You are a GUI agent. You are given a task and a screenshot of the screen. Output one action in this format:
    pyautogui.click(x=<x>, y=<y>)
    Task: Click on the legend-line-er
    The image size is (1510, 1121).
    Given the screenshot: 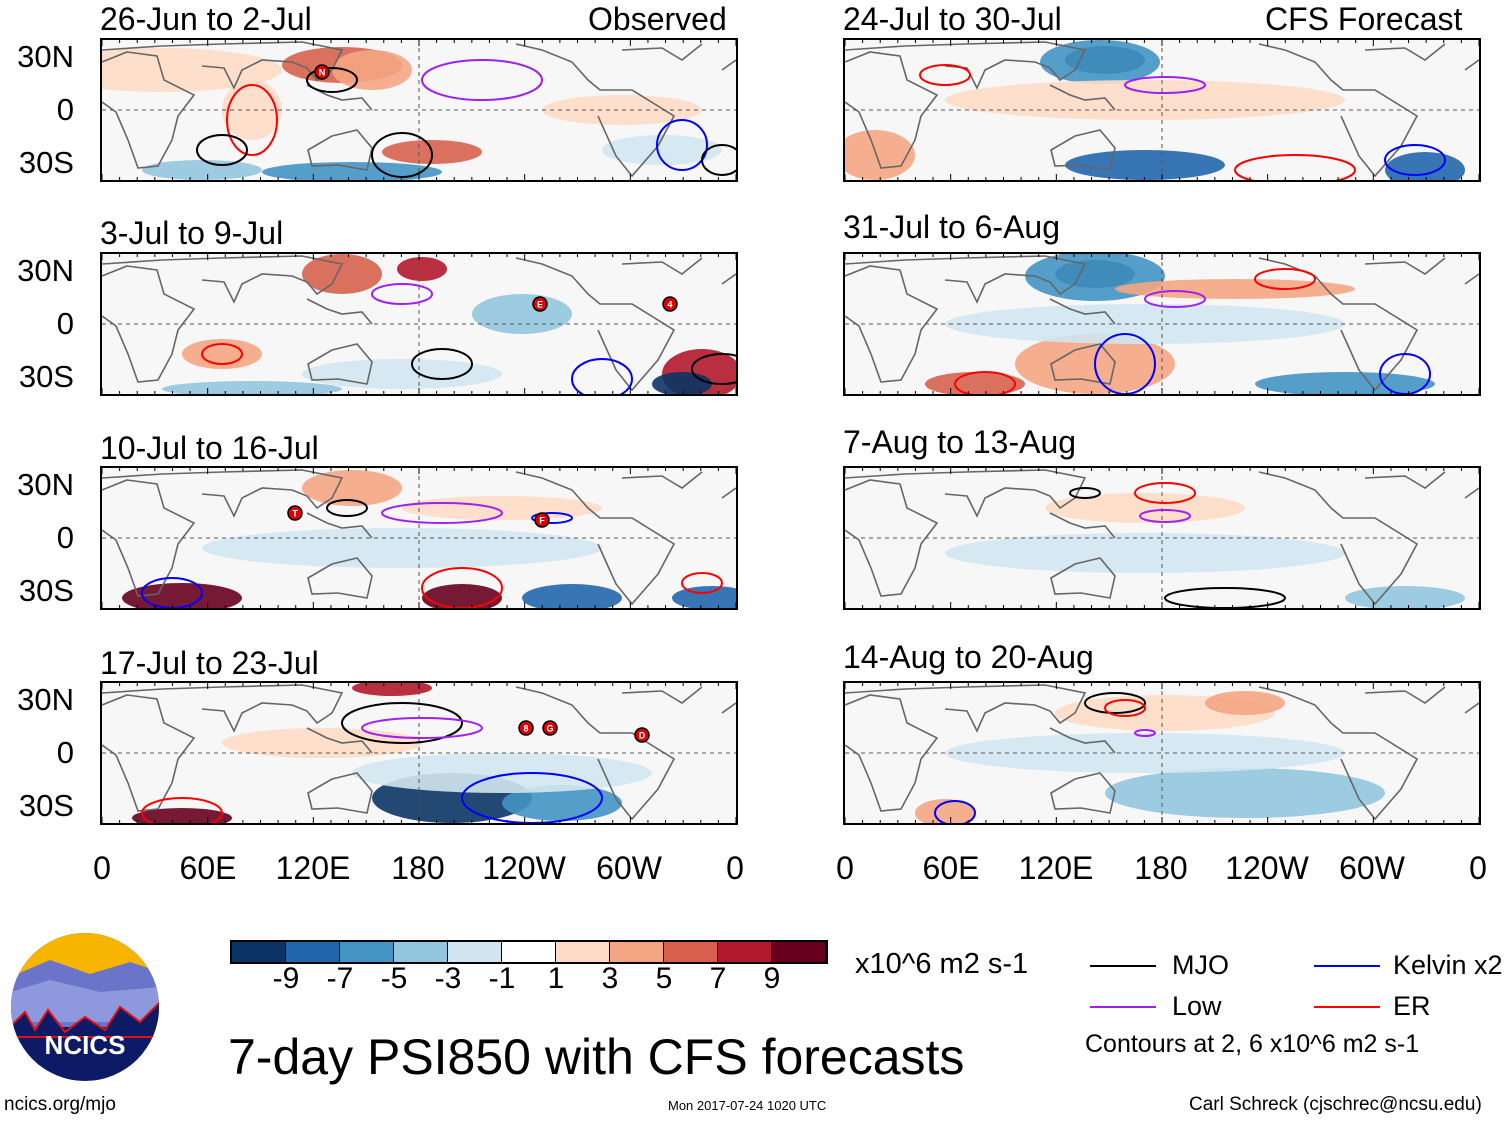 What is the action you would take?
    pyautogui.click(x=1347, y=1007)
    